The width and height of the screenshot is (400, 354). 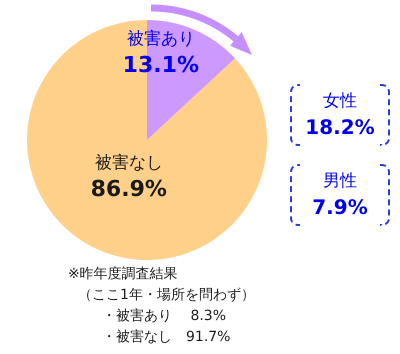 I want to click on text: 女性, so click(x=340, y=101).